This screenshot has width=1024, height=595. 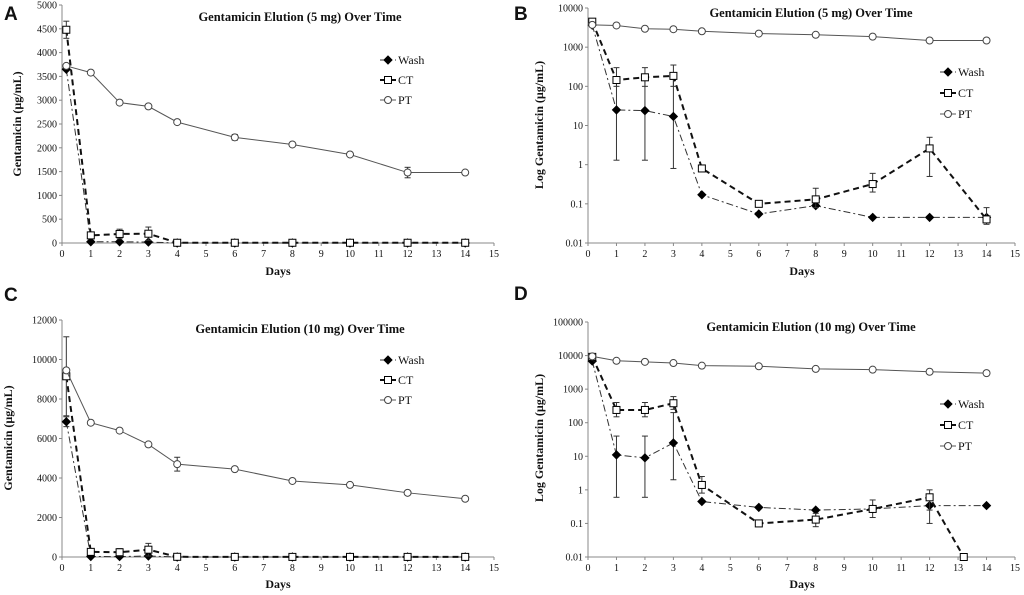 What do you see at coordinates (47, 518) in the screenshot?
I see `y-tick-label: 2000` at bounding box center [47, 518].